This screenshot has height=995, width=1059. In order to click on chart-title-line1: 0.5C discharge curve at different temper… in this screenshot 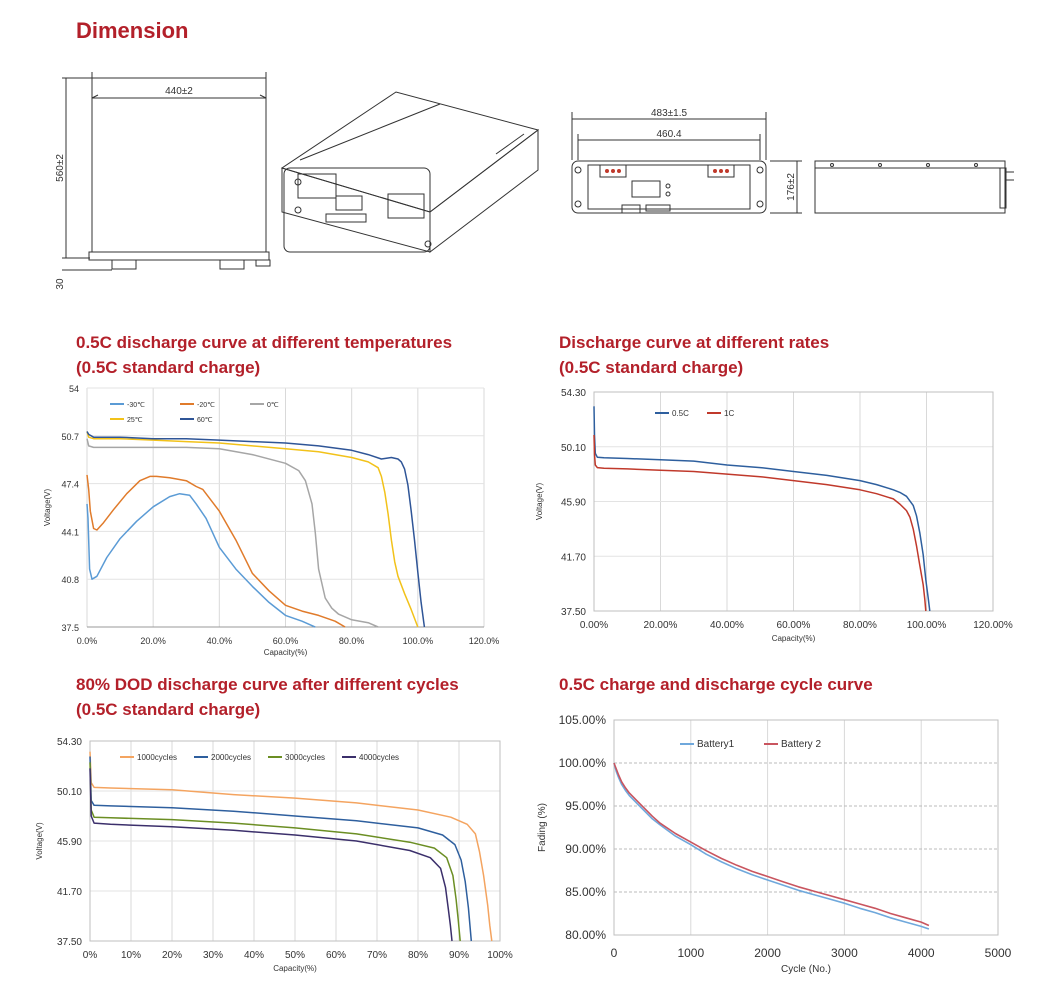, I will do `click(264, 342)`.